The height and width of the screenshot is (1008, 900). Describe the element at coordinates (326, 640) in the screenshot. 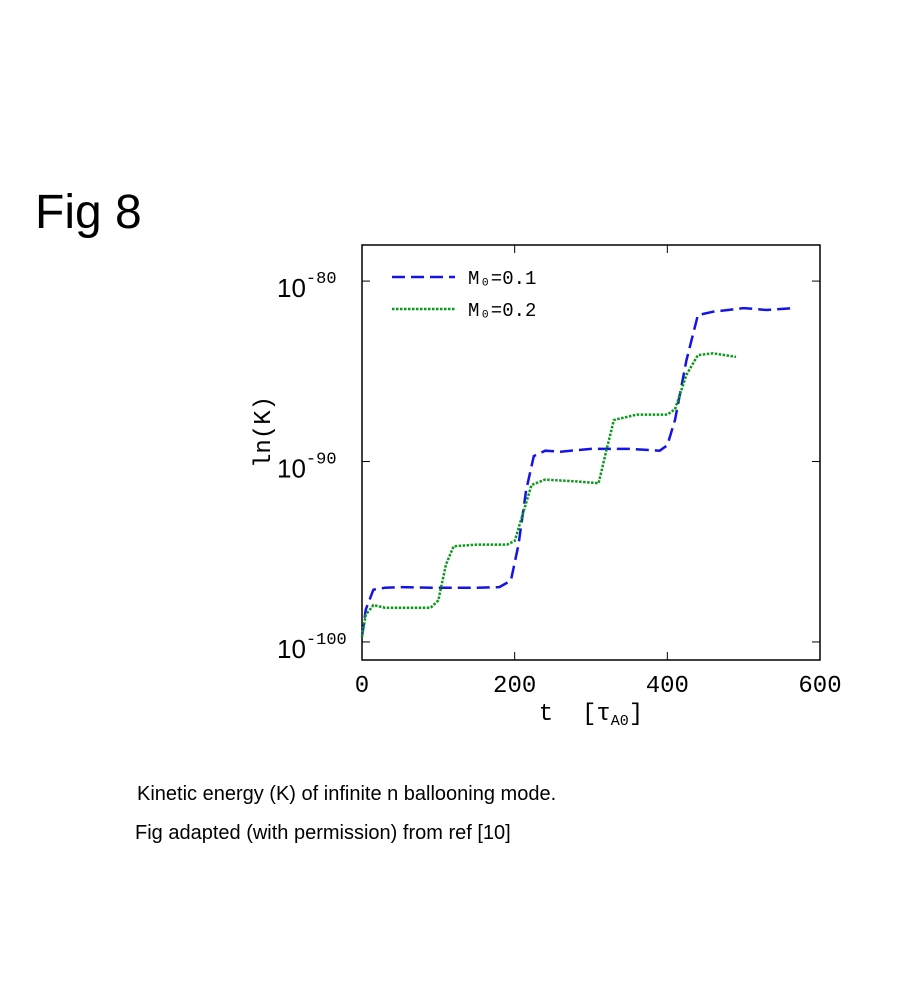

I see `y-tick-exponent: -100` at that location.